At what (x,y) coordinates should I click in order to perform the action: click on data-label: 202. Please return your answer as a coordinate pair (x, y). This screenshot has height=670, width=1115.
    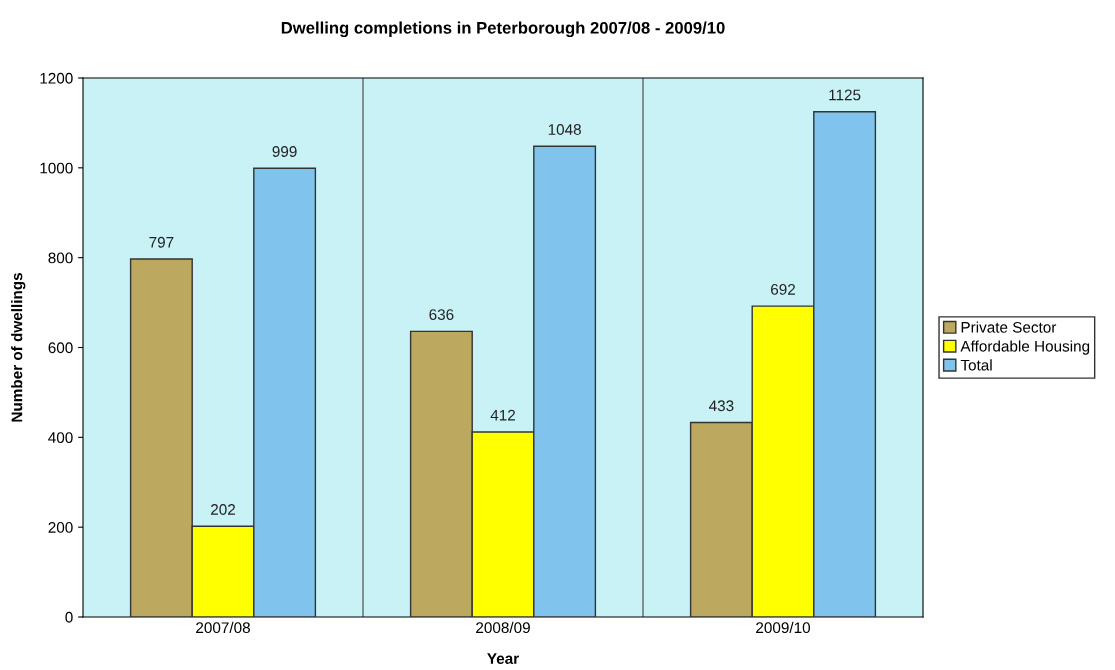
    Looking at the image, I should click on (223, 509).